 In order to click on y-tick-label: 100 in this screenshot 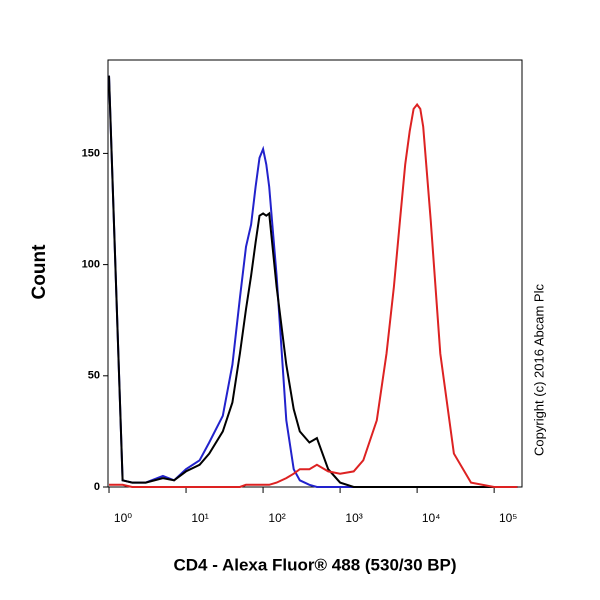, I will do `click(91, 265)`.